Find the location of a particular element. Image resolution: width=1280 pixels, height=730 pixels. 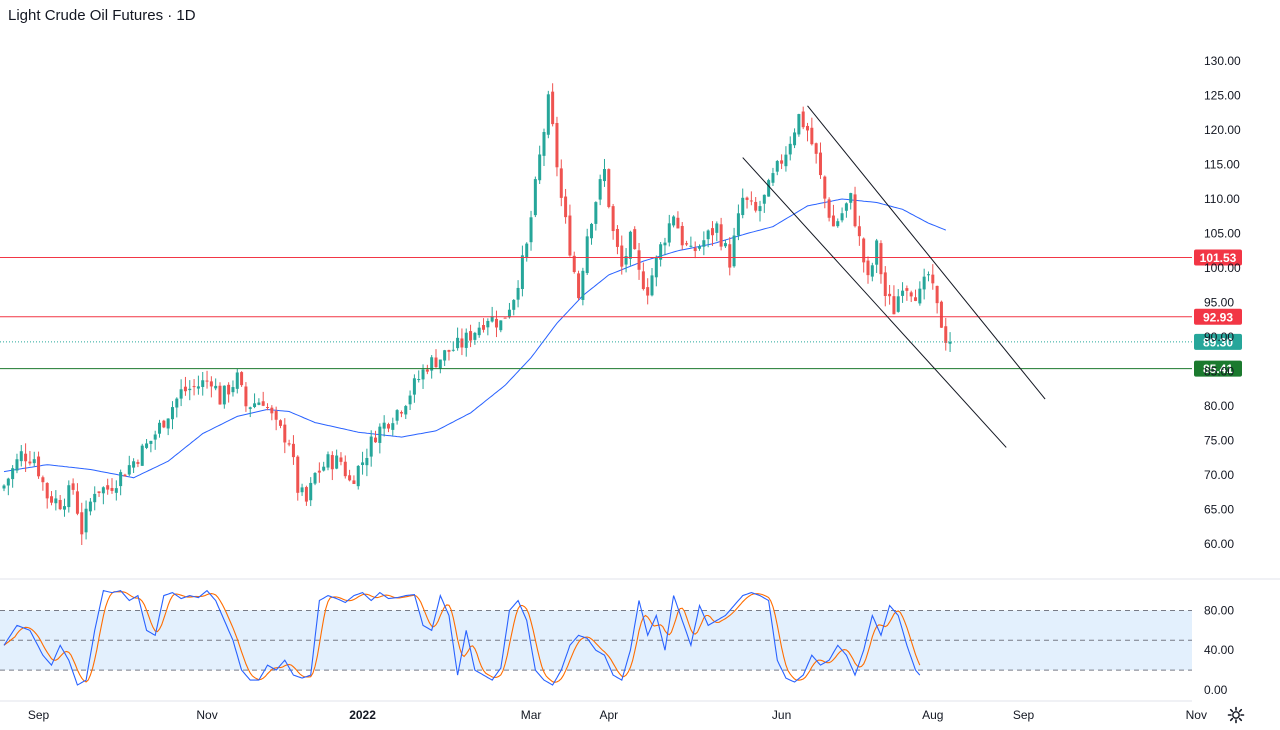

time-tick-label: 2022 is located at coordinates (362, 715).